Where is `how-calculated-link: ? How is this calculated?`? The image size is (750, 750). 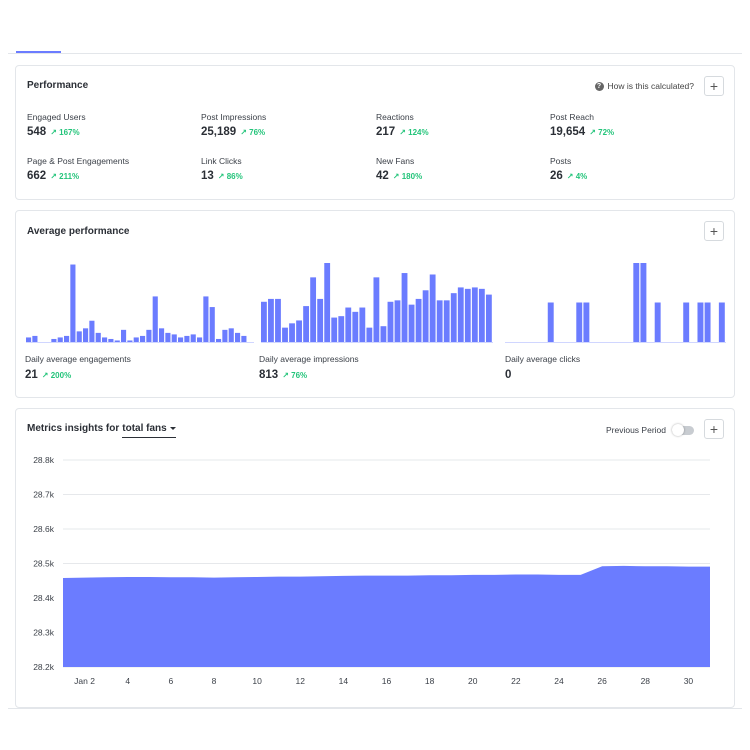
how-calculated-link: ? How is this calculated? is located at coordinates (644, 86).